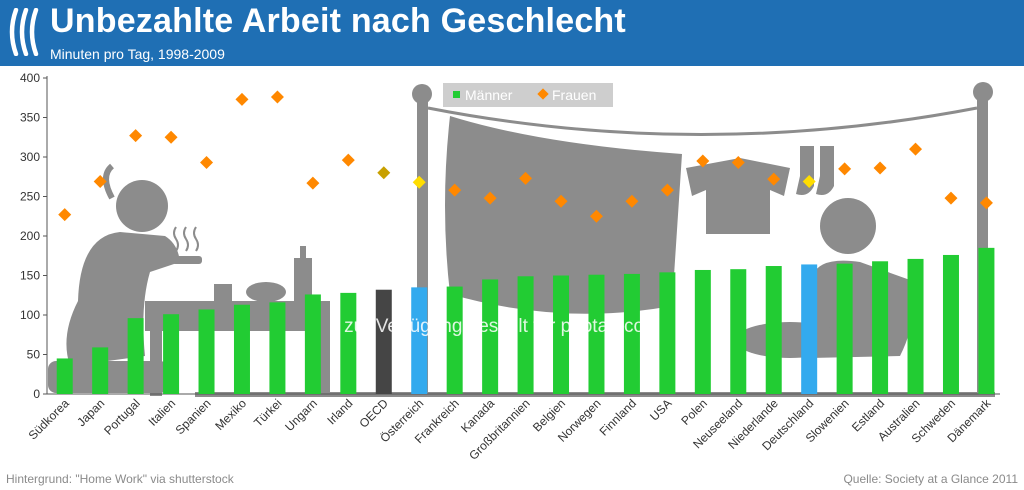 This screenshot has height=490, width=1024. I want to click on x-tick-label: Spanien, so click(193, 416).